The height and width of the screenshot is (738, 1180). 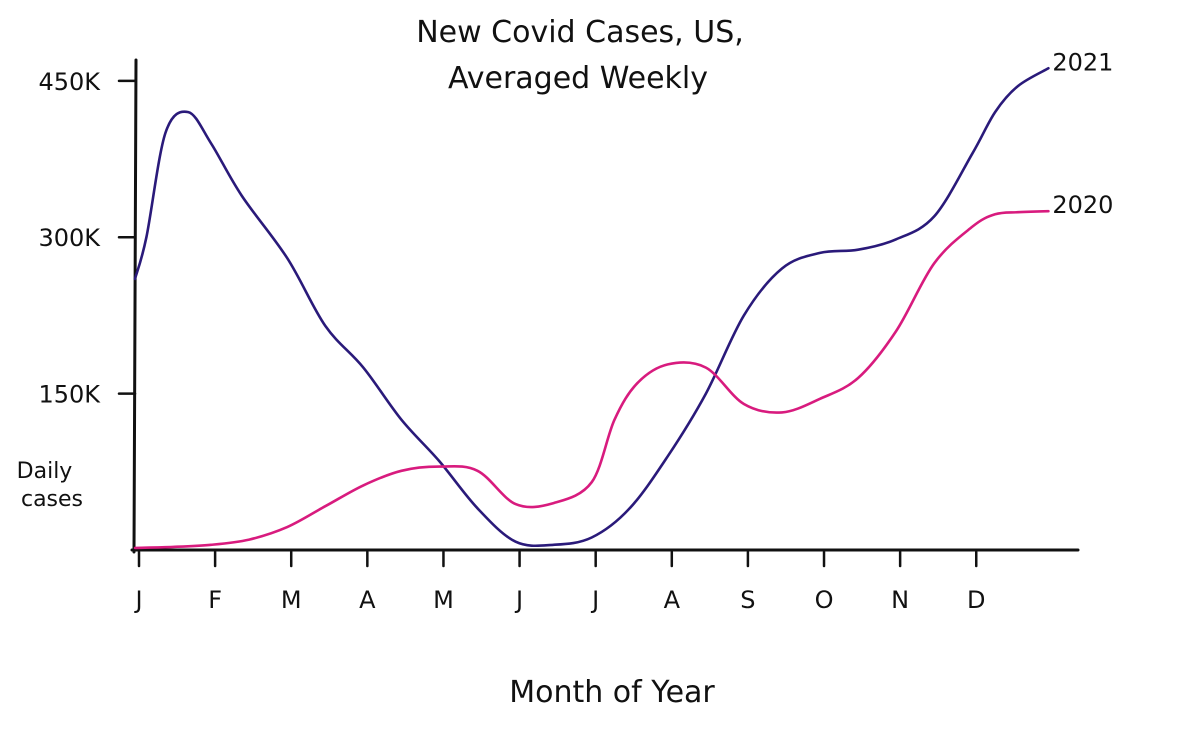 What do you see at coordinates (612, 692) in the screenshot?
I see `x-axis-label: Month of Year` at bounding box center [612, 692].